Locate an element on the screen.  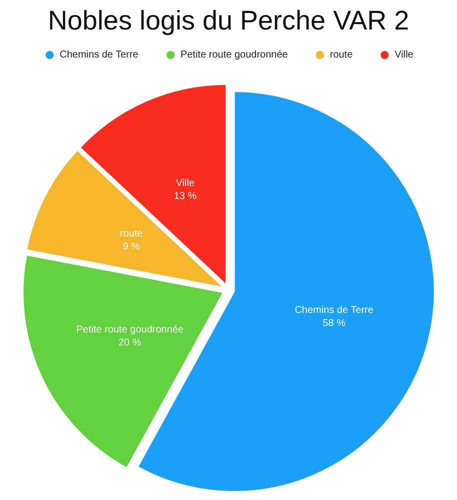
slice-label: Ville is located at coordinates (186, 183).